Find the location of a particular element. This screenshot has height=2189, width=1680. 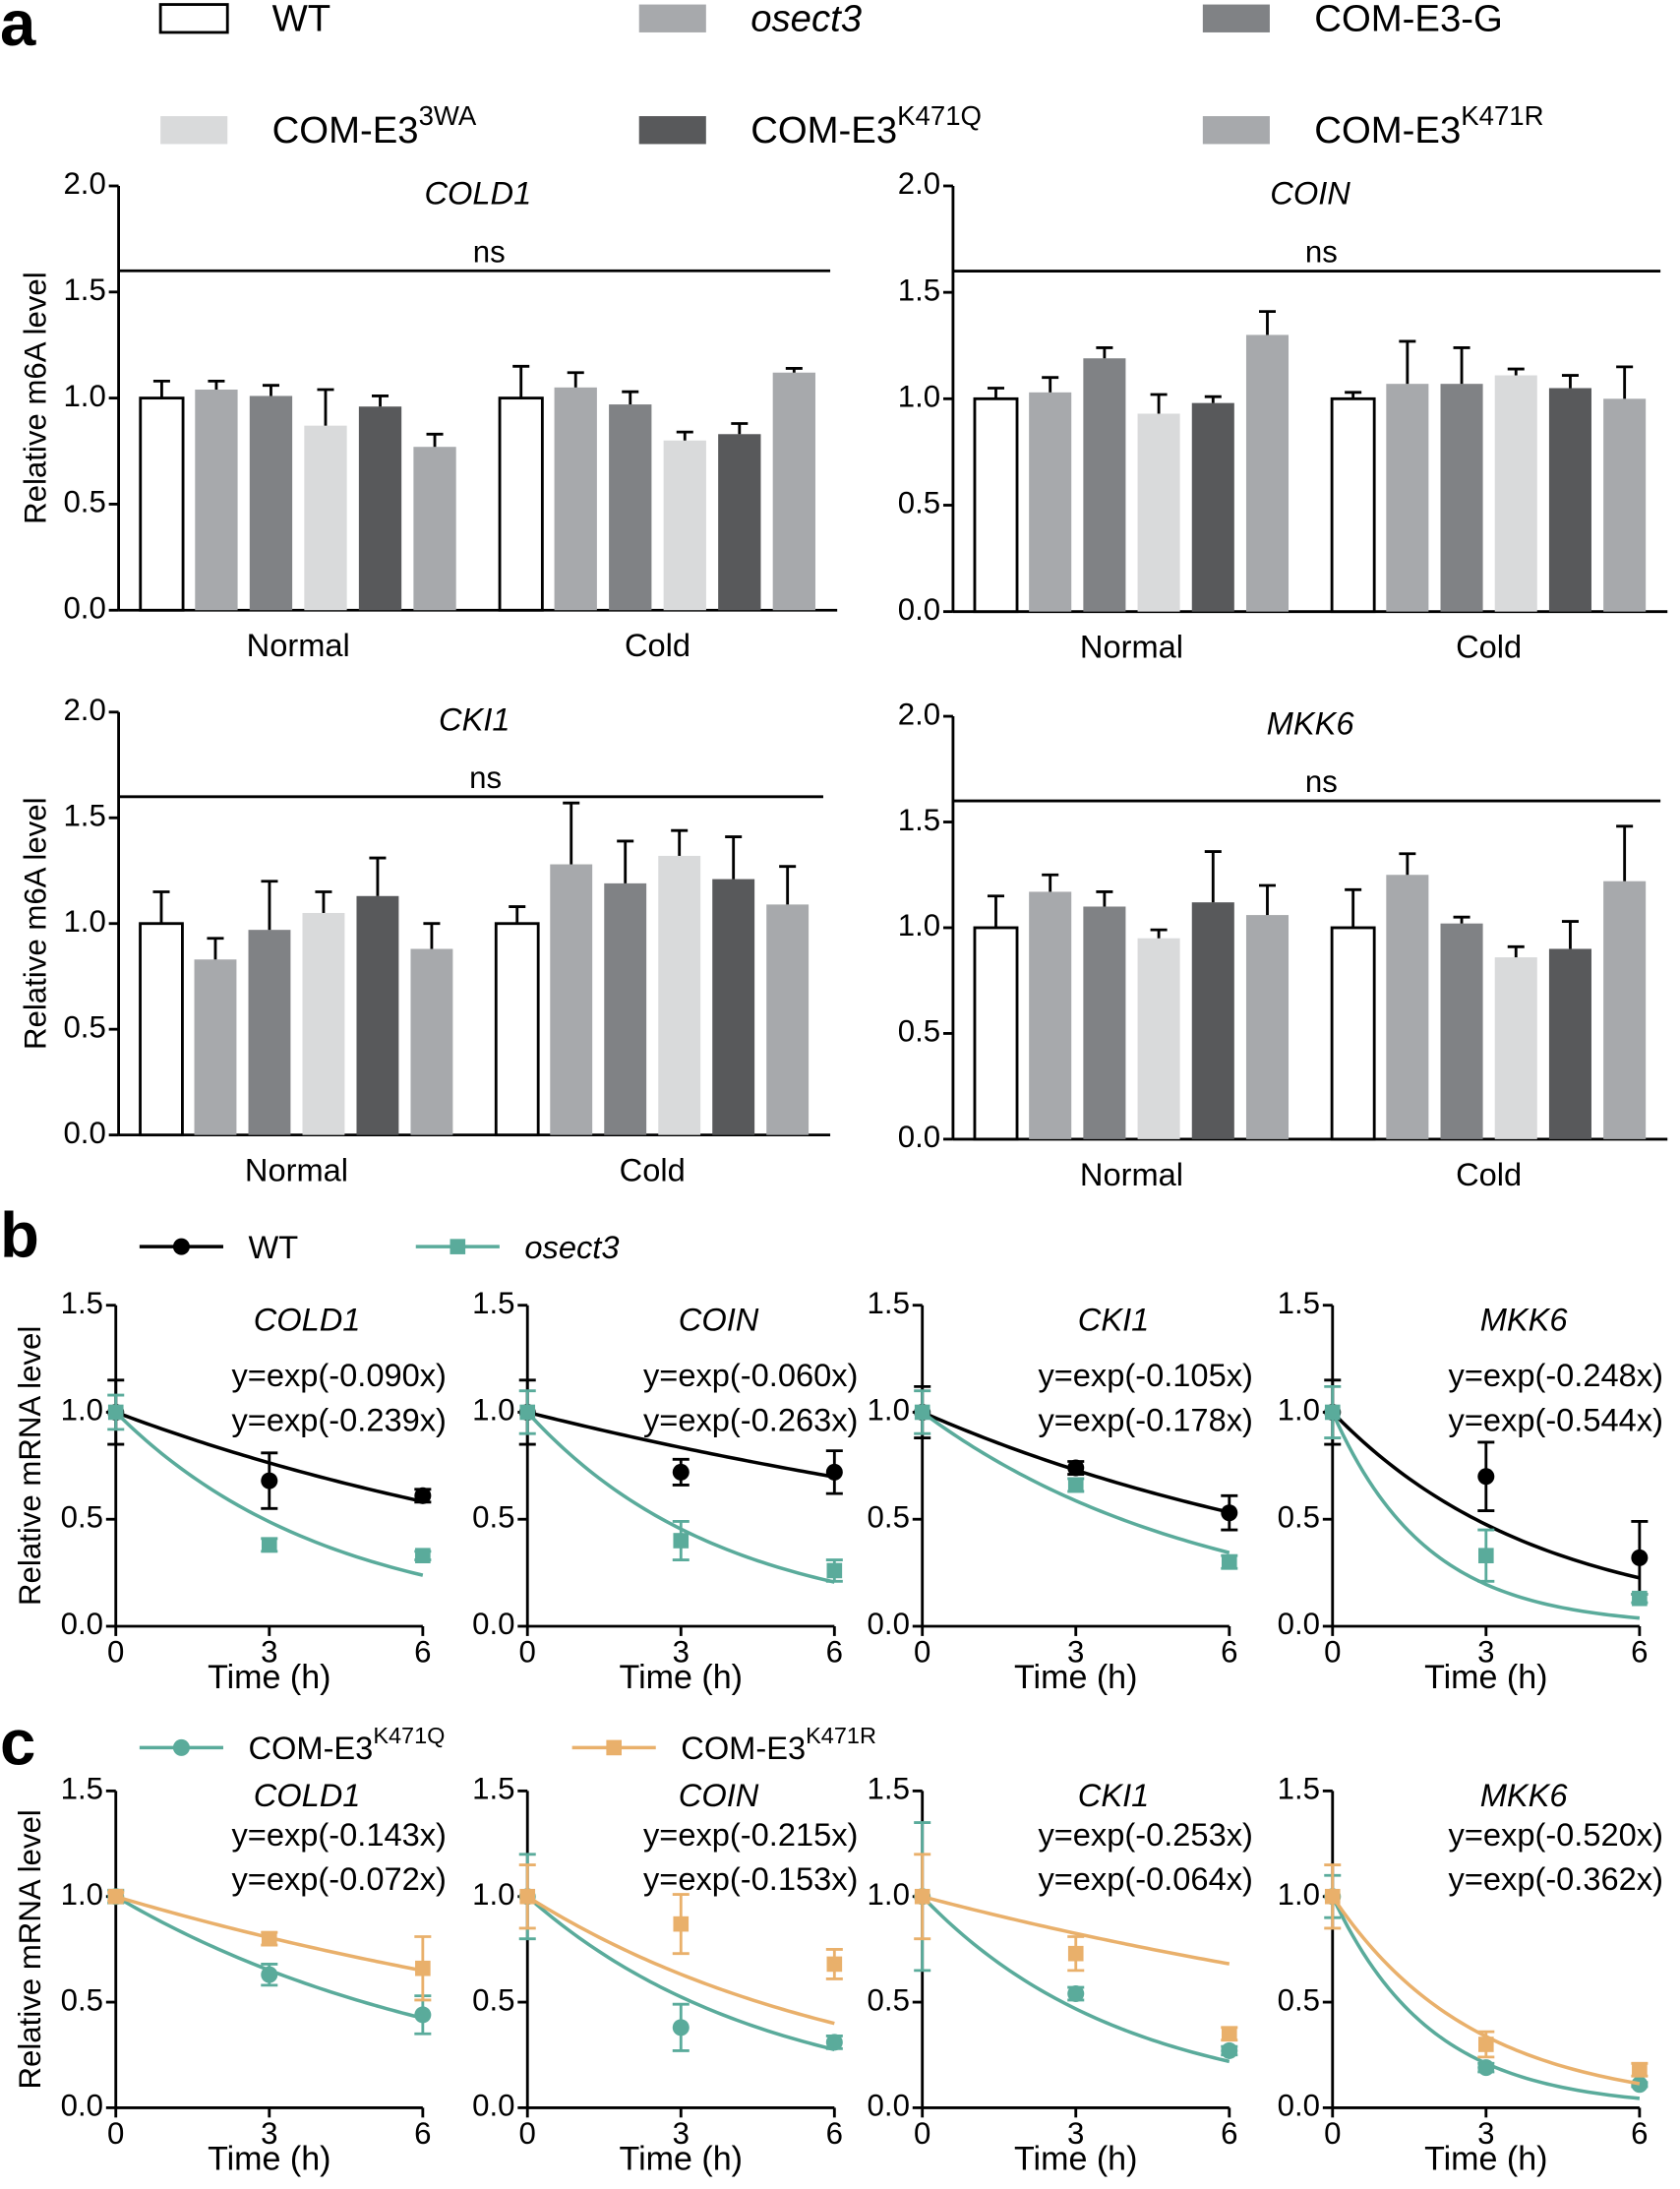

y-axis-label: Relative mRNA level is located at coordinates (30, 1466).